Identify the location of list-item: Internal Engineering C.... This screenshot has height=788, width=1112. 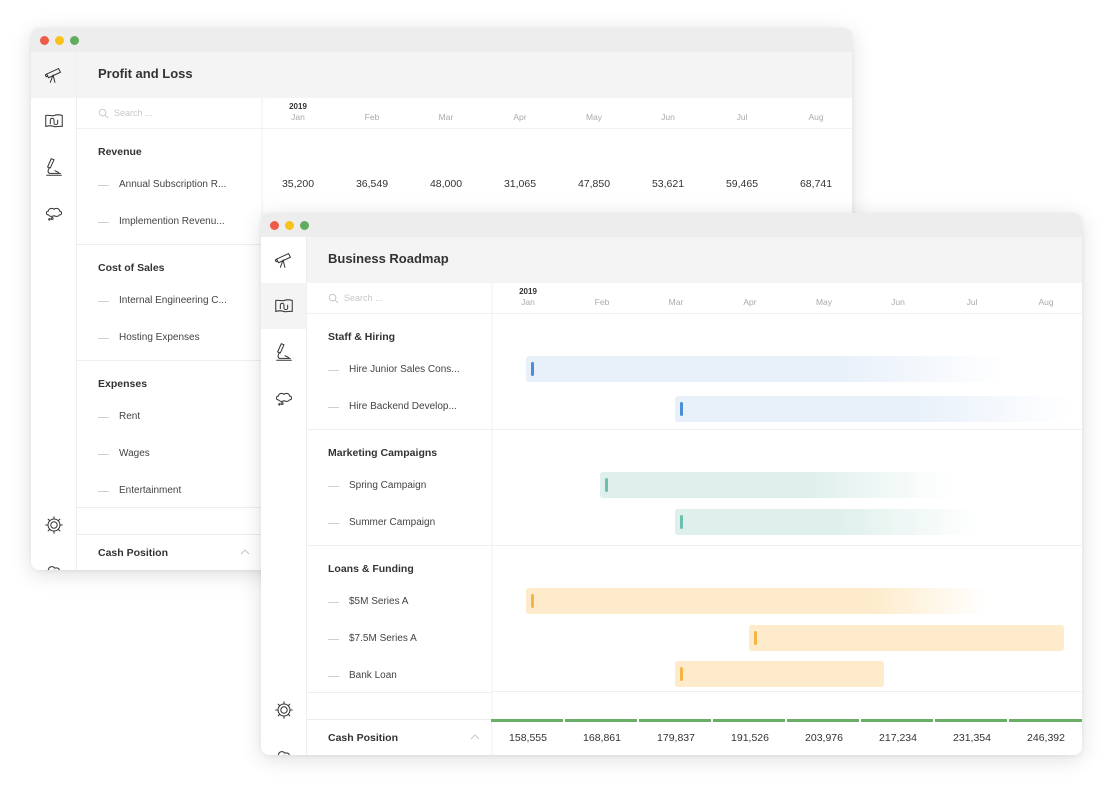
(178, 302).